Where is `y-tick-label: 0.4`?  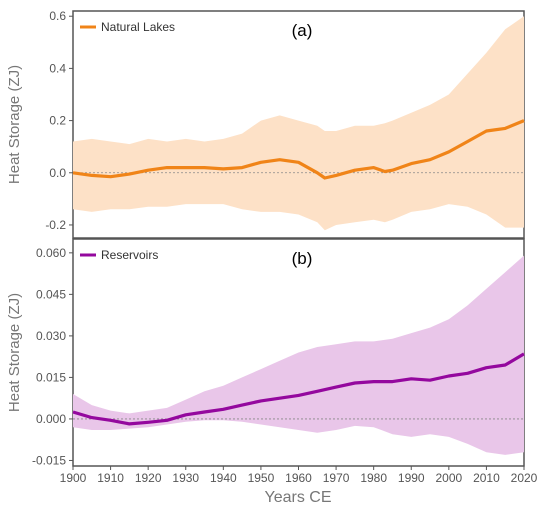
y-tick-label: 0.4 is located at coordinates (57, 68).